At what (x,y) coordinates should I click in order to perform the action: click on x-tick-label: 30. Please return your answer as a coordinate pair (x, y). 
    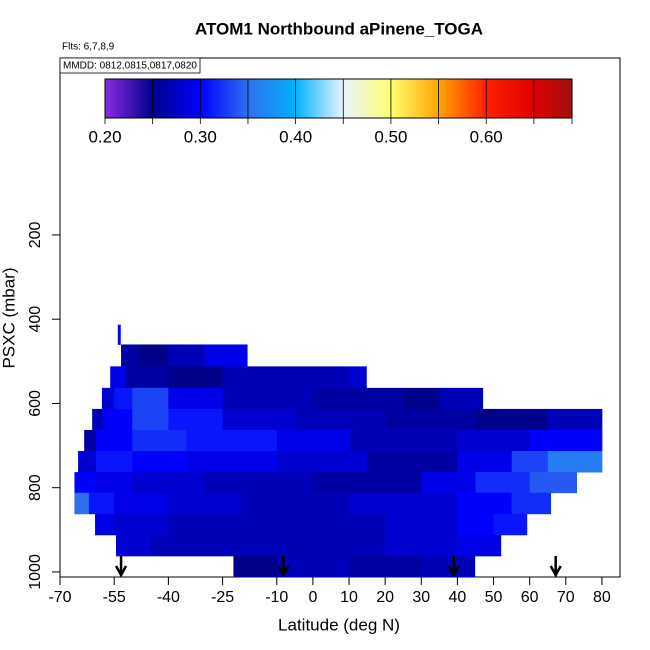
    Looking at the image, I should click on (421, 597).